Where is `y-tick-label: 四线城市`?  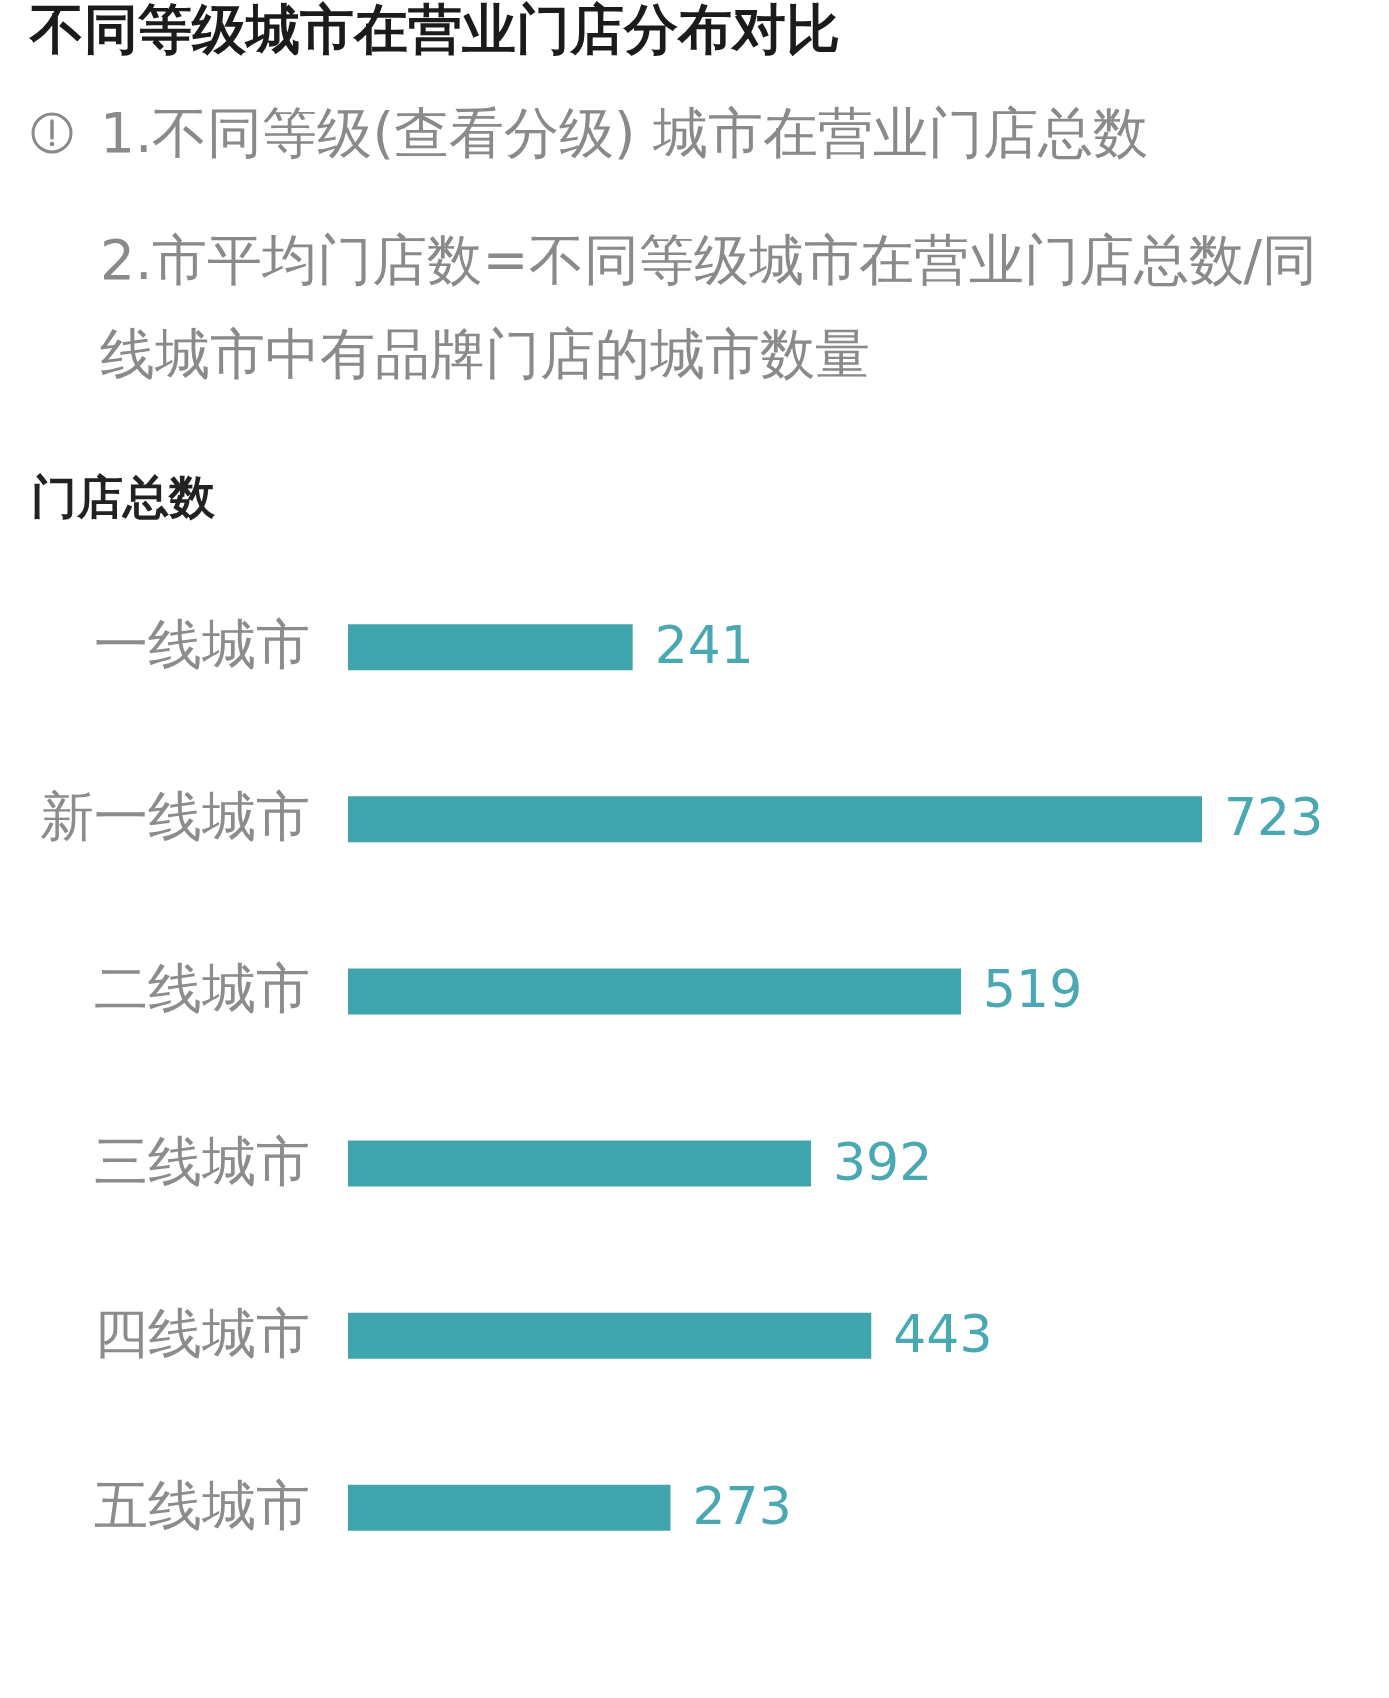
y-tick-label: 四线城市 is located at coordinates (201, 1333).